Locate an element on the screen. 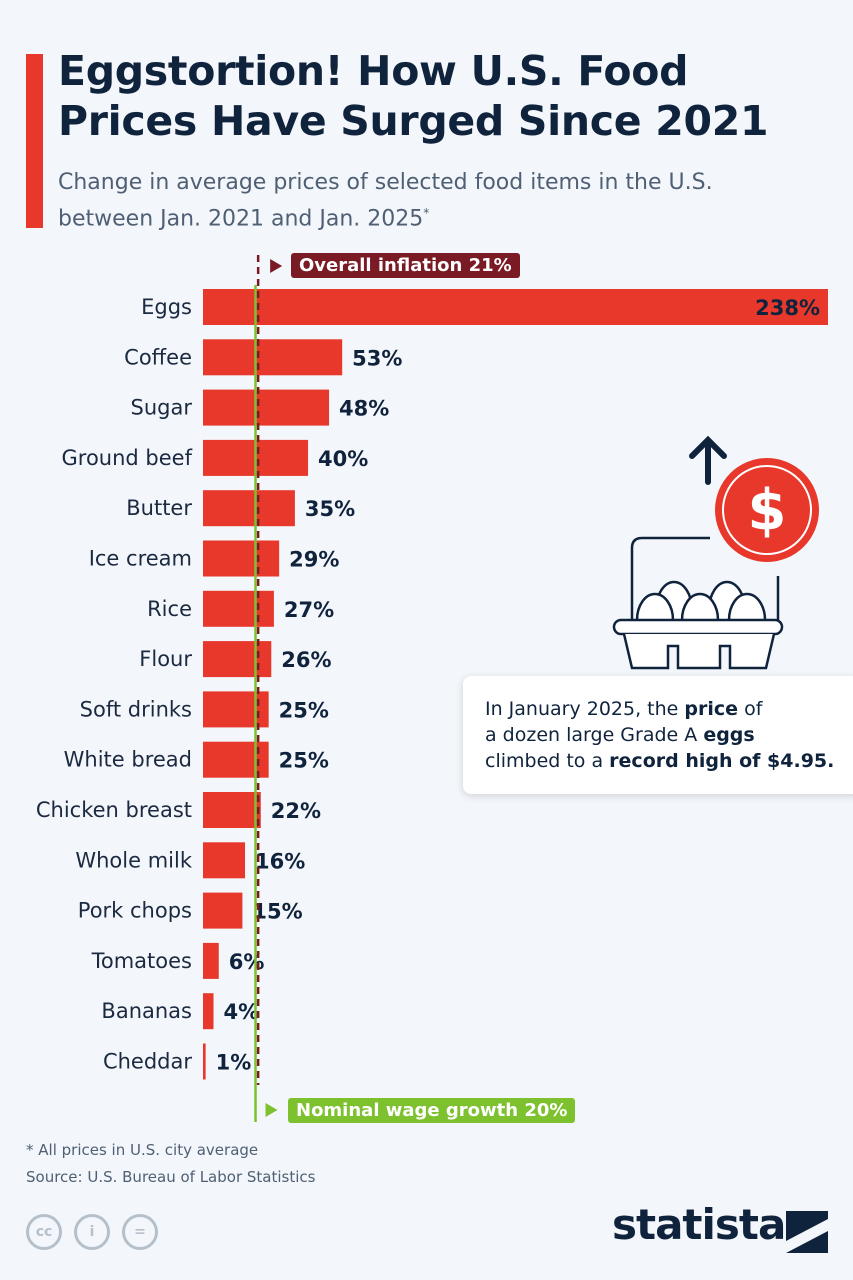 This screenshot has height=1280, width=853. data-label: 48% is located at coordinates (364, 409).